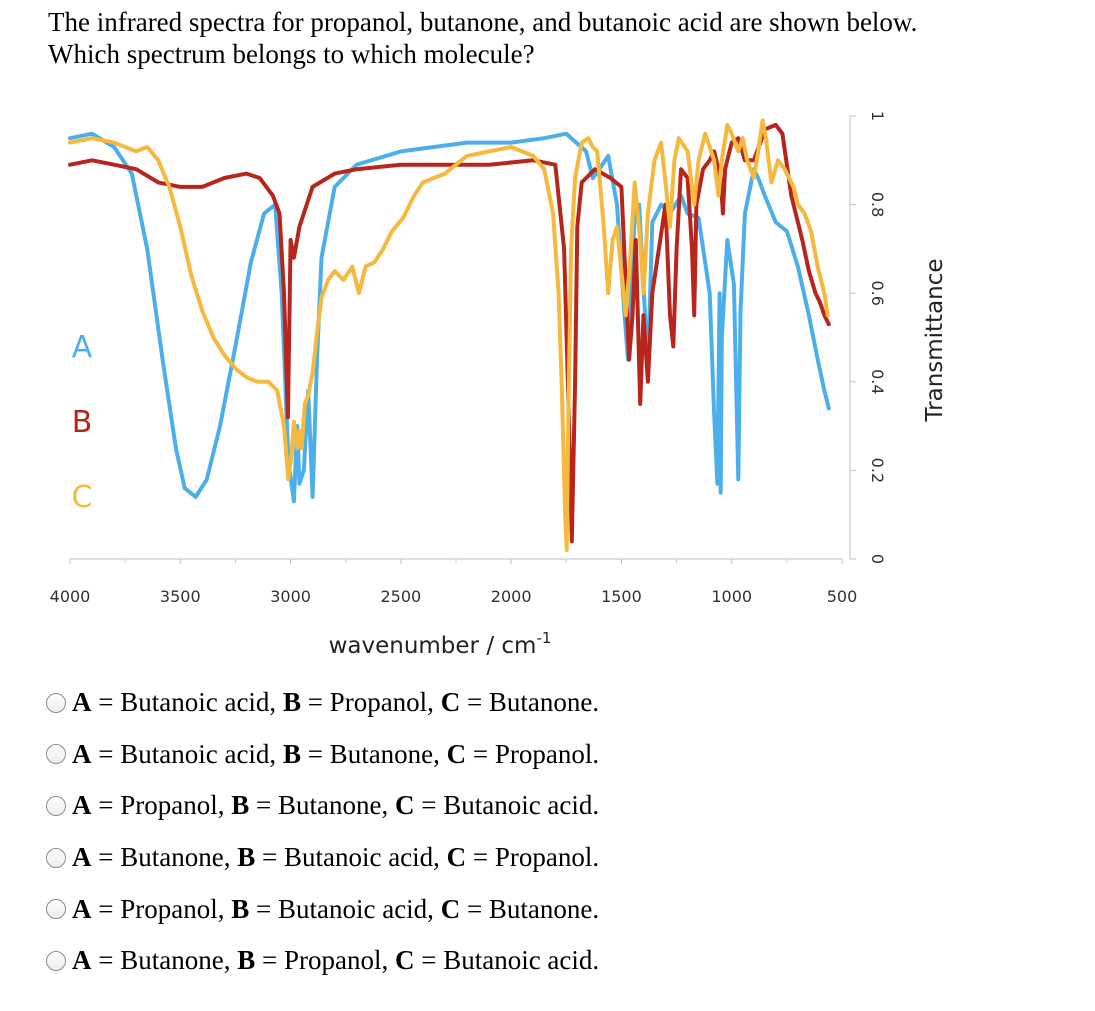  I want to click on x-tick-label: 1000, so click(731, 596).